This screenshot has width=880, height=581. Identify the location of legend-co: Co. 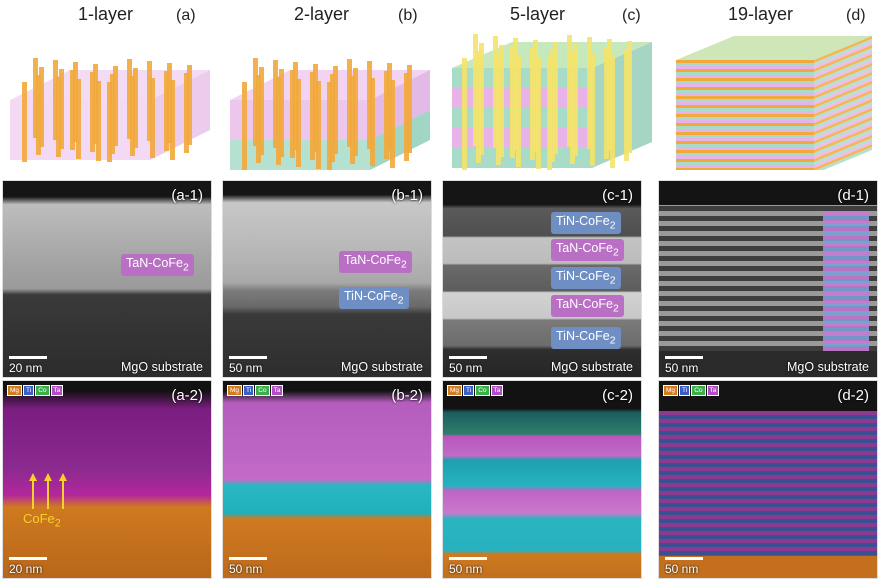
(482, 390).